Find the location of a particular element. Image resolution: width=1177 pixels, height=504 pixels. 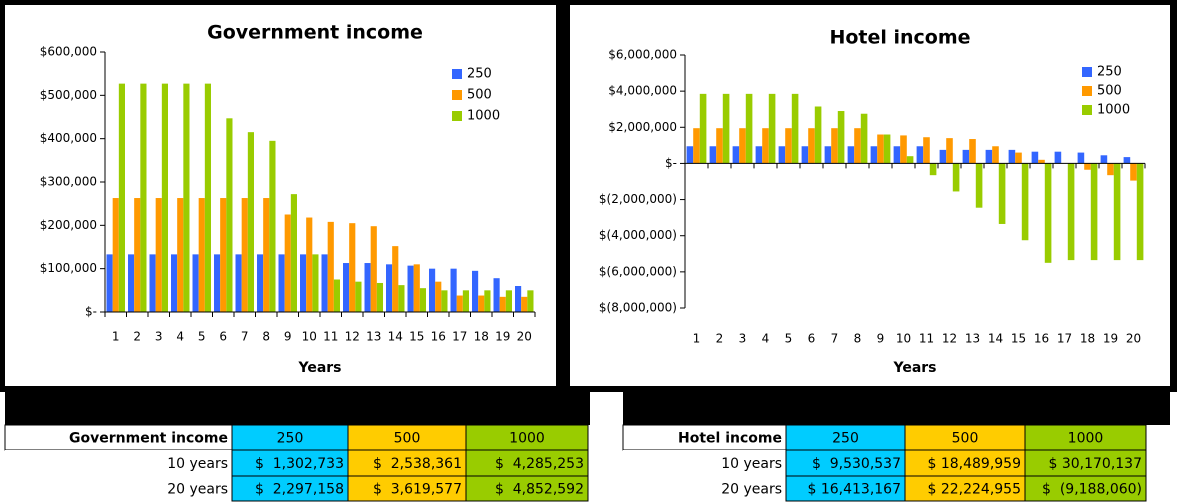

cell-value: $ 4,852,592 is located at coordinates (539, 490).